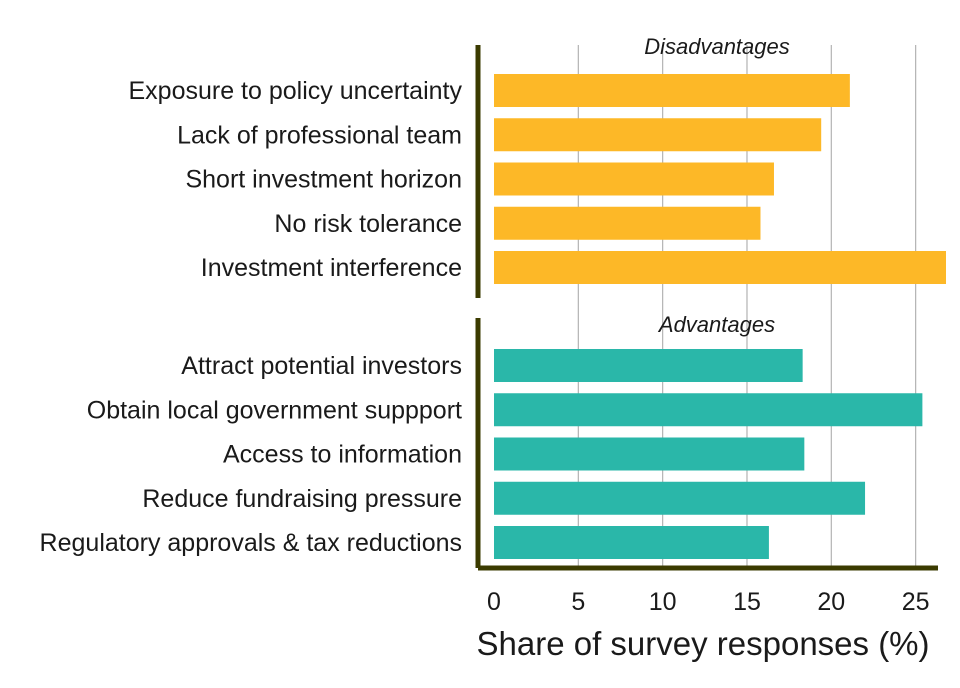  What do you see at coordinates (716, 324) in the screenshot?
I see `group-title: Advantages` at bounding box center [716, 324].